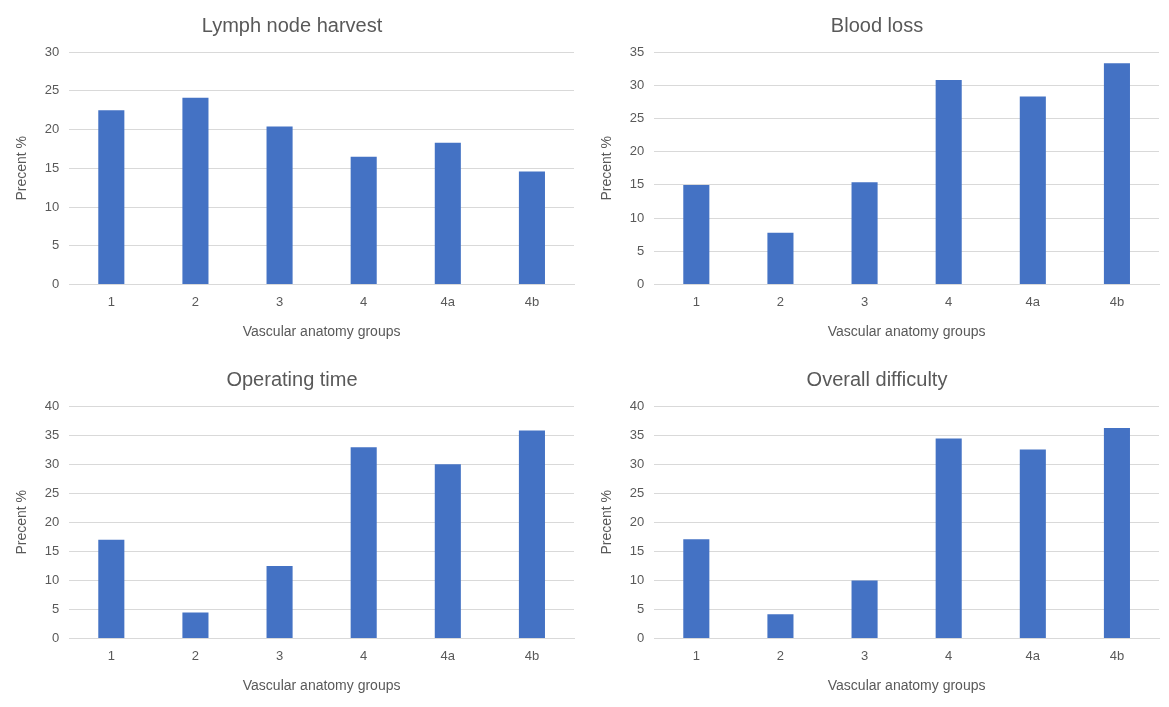  Describe the element at coordinates (292, 378) in the screenshot. I see `chart-title: Operating time` at that location.